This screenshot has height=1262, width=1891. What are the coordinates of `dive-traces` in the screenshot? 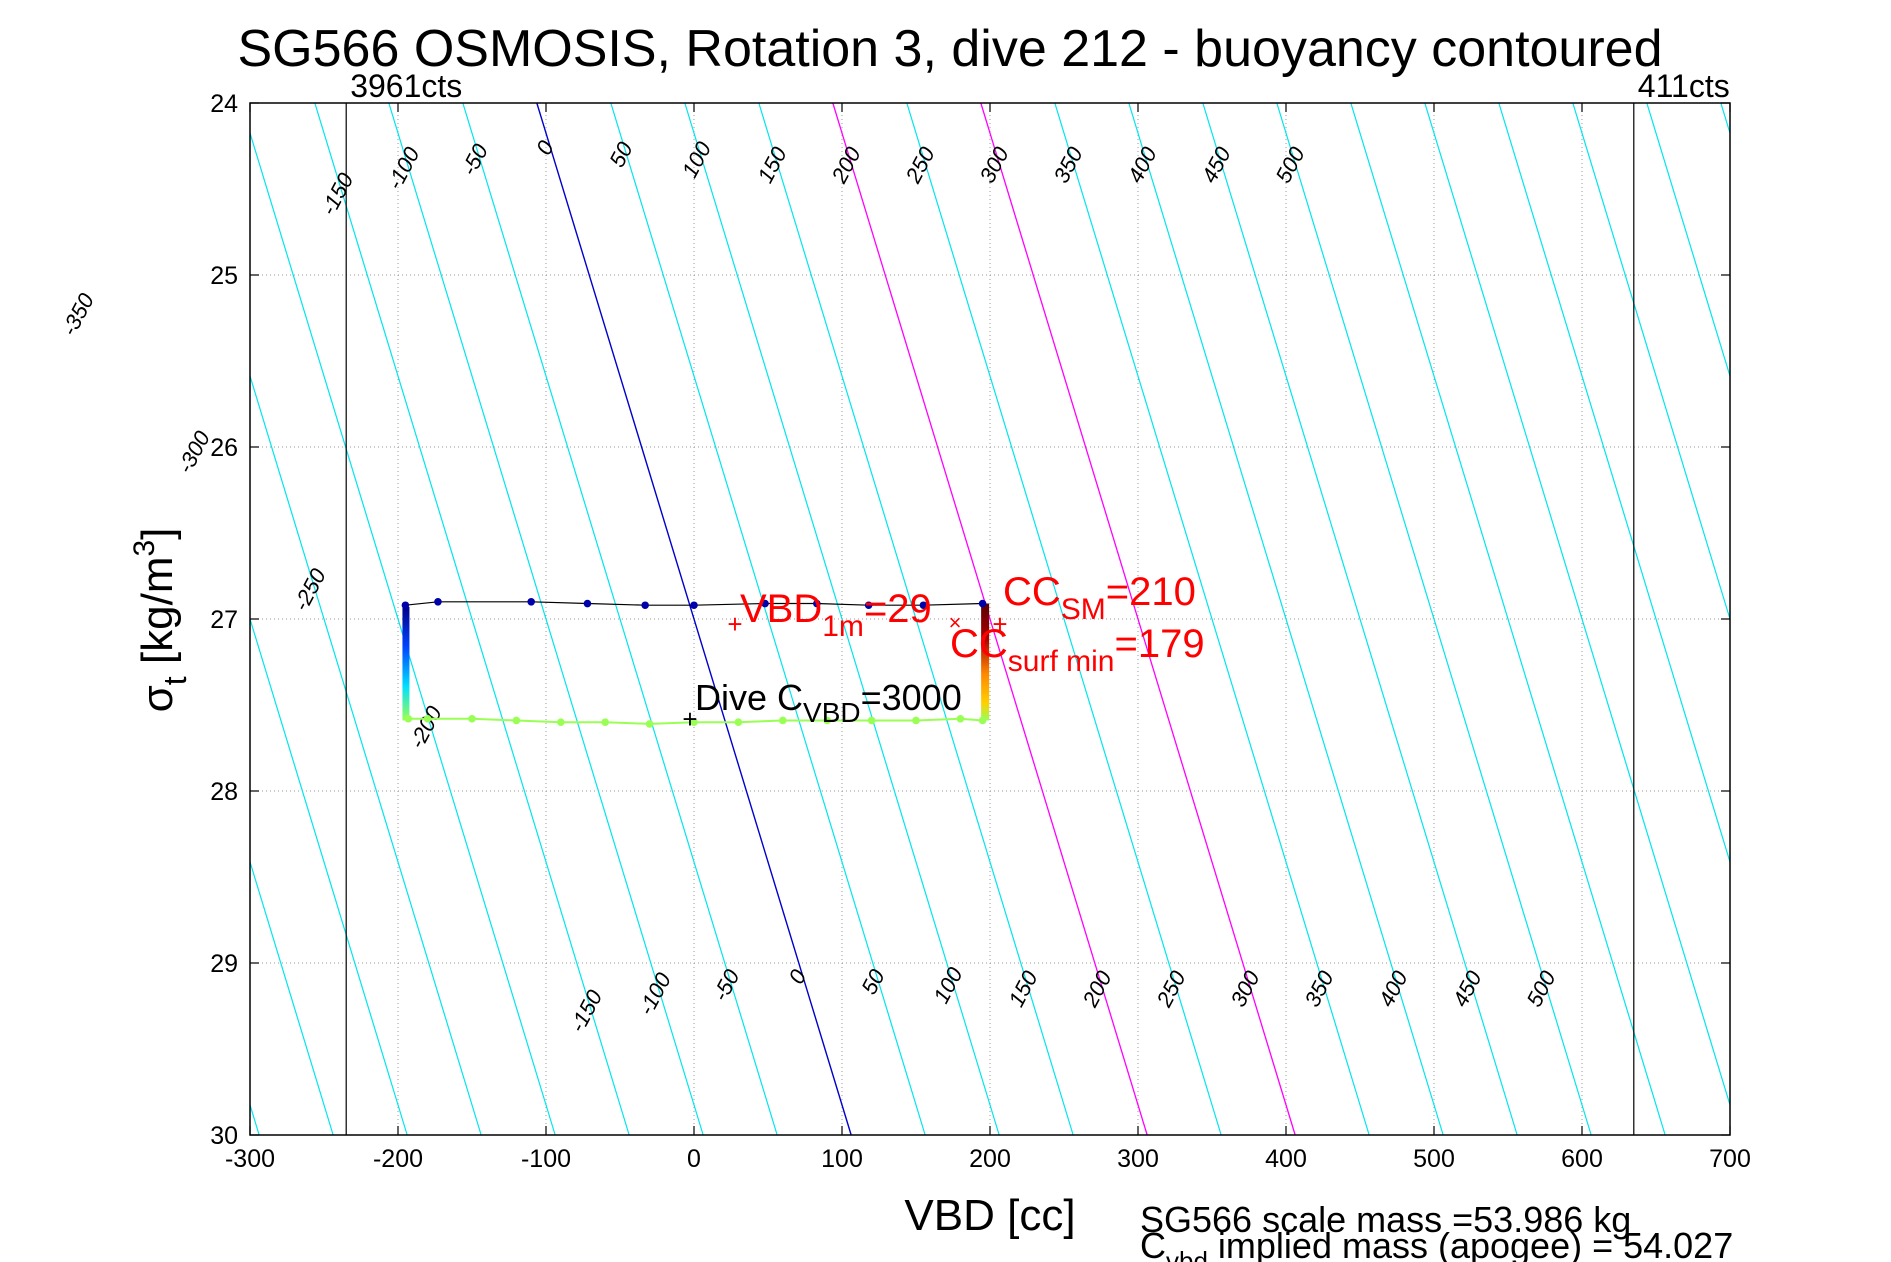 It's located at (695, 663).